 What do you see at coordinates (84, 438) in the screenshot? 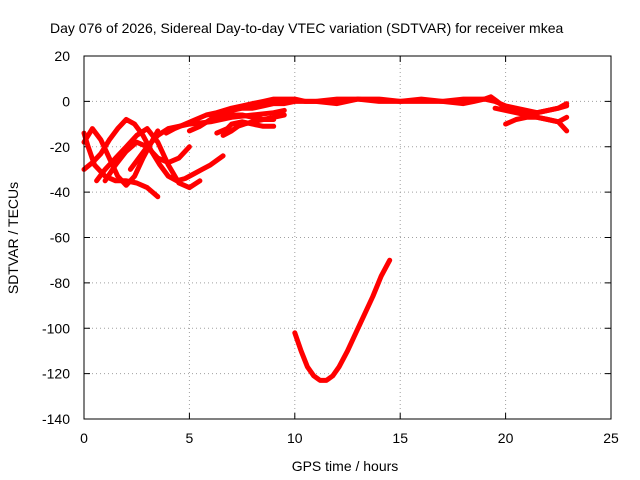
I see `x-tick-label: 0` at bounding box center [84, 438].